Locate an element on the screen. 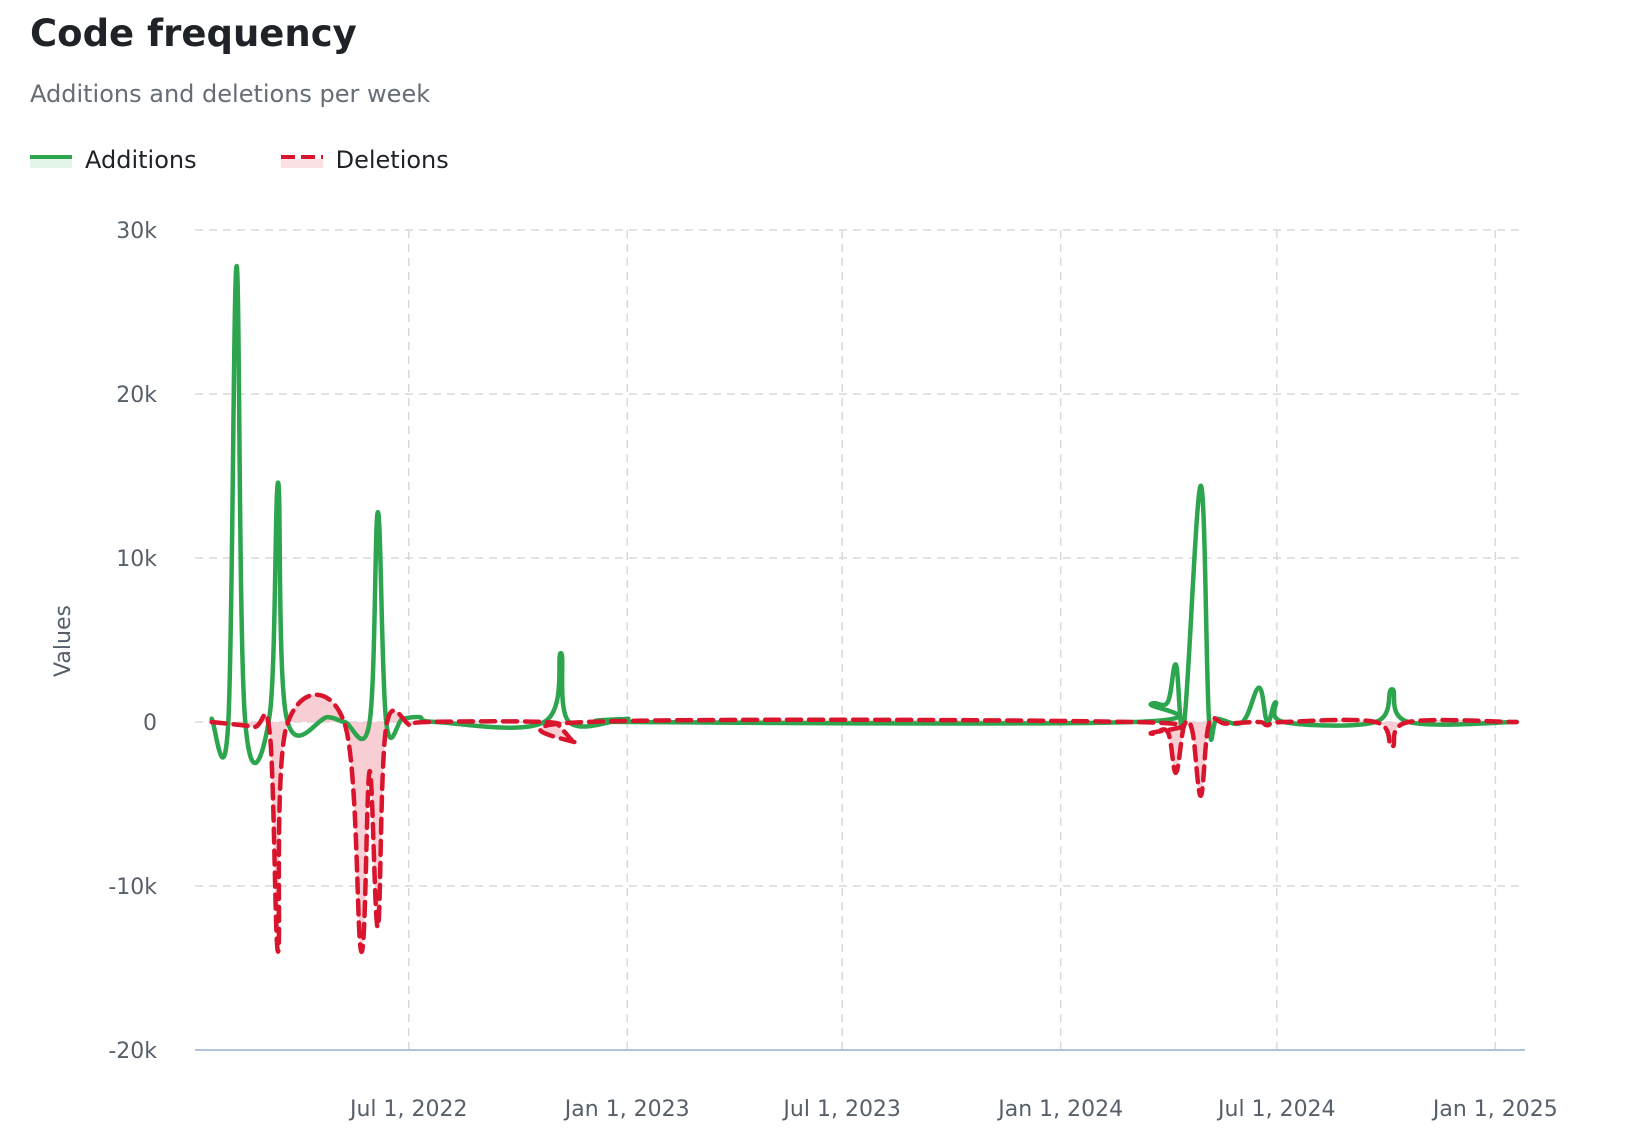 The image size is (1639, 1144). y-tick-label: 0 is located at coordinates (150, 723).